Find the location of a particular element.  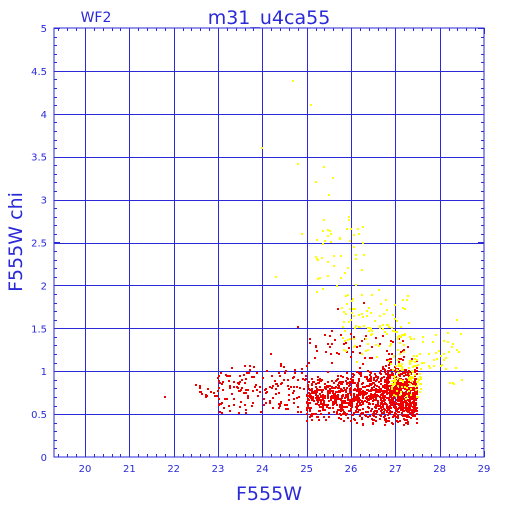

x-tick-label: 21 is located at coordinates (129, 469).